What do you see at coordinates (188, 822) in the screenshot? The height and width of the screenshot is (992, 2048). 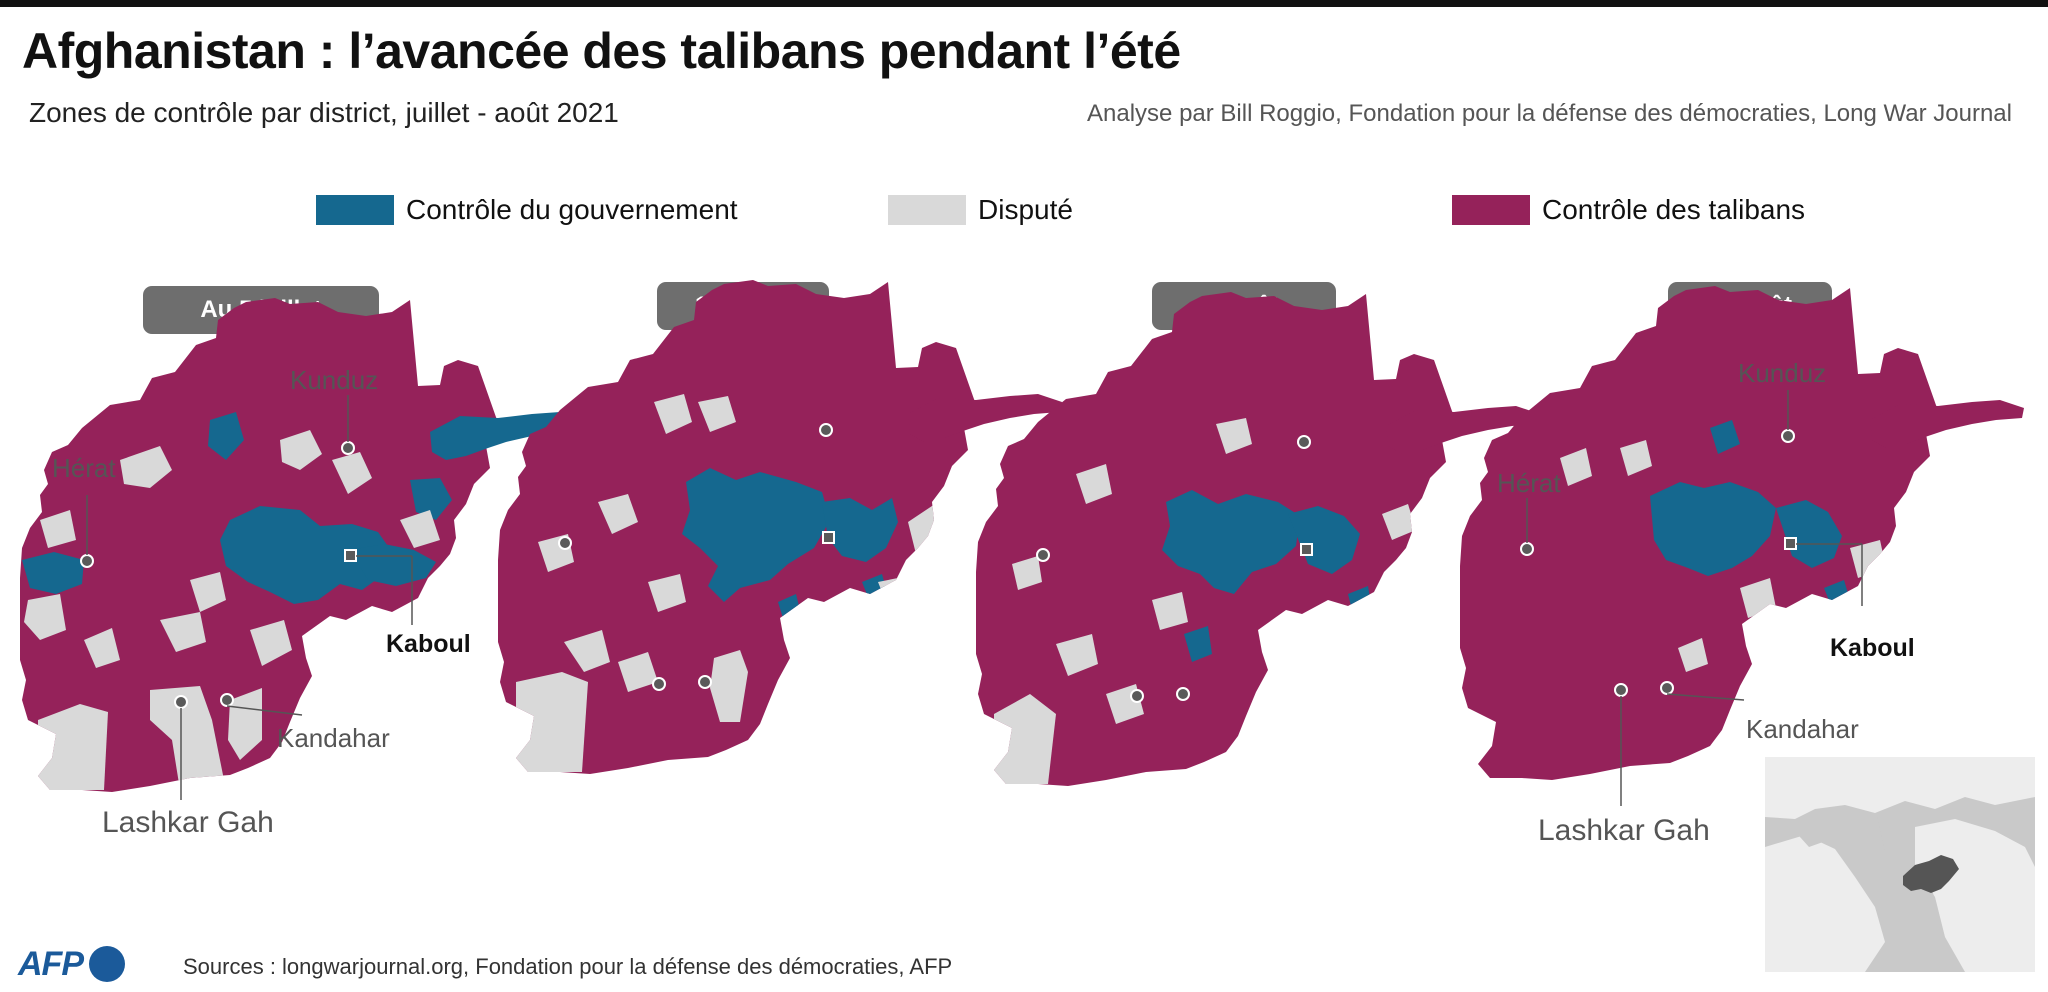 I see `city-label-lashkar-gah-map-1: Lashkar Gah` at bounding box center [188, 822].